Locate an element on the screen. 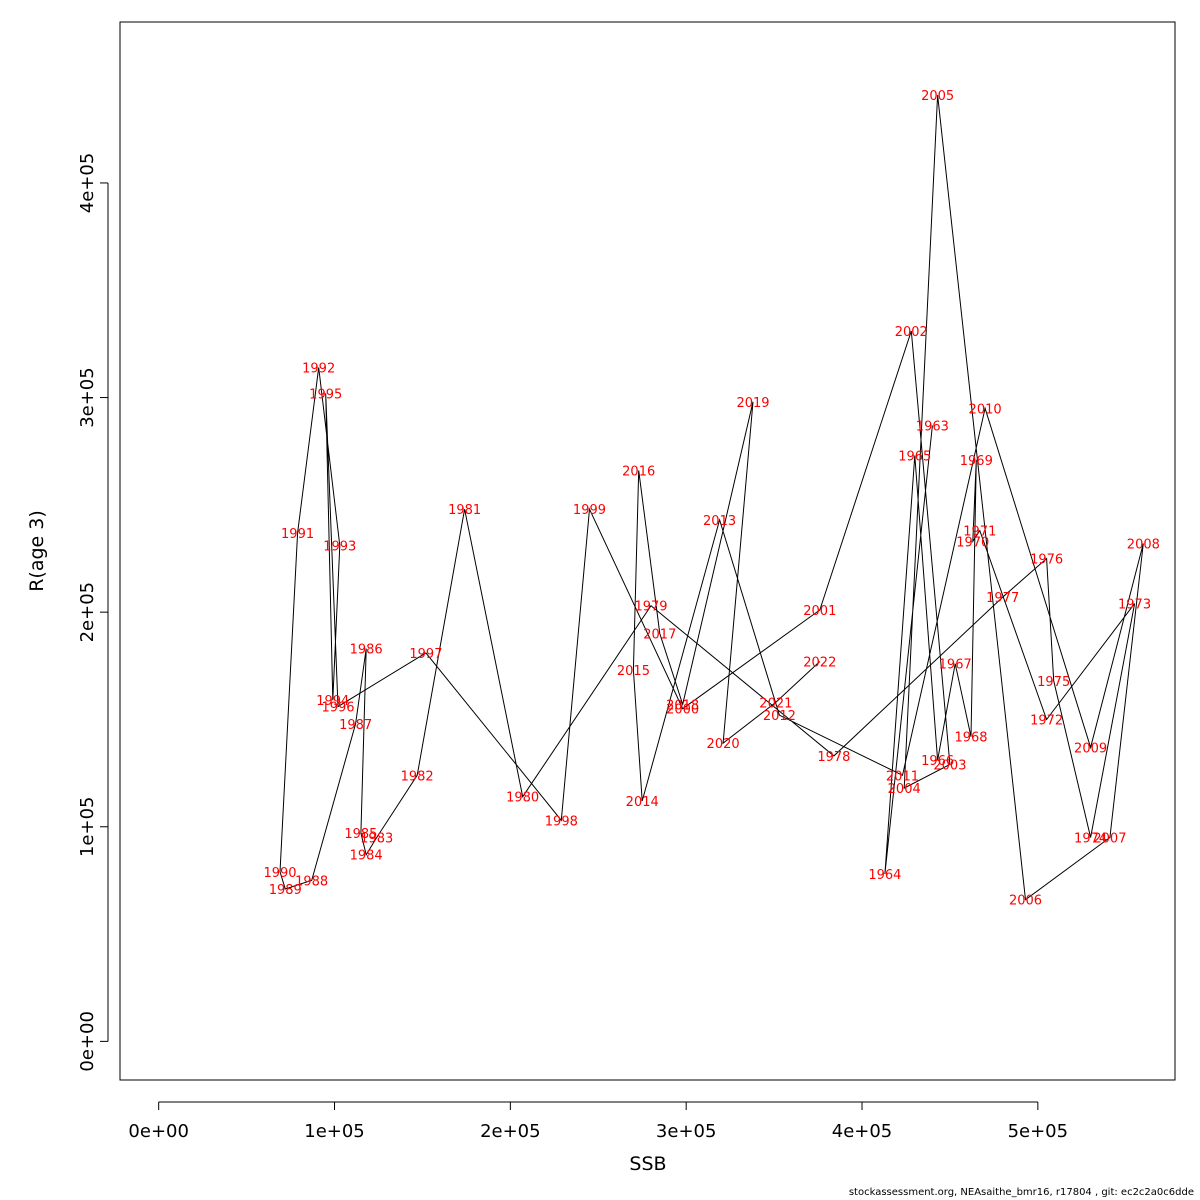 The width and height of the screenshot is (1200, 1200). year-label-2003: 2003 is located at coordinates (949, 766).